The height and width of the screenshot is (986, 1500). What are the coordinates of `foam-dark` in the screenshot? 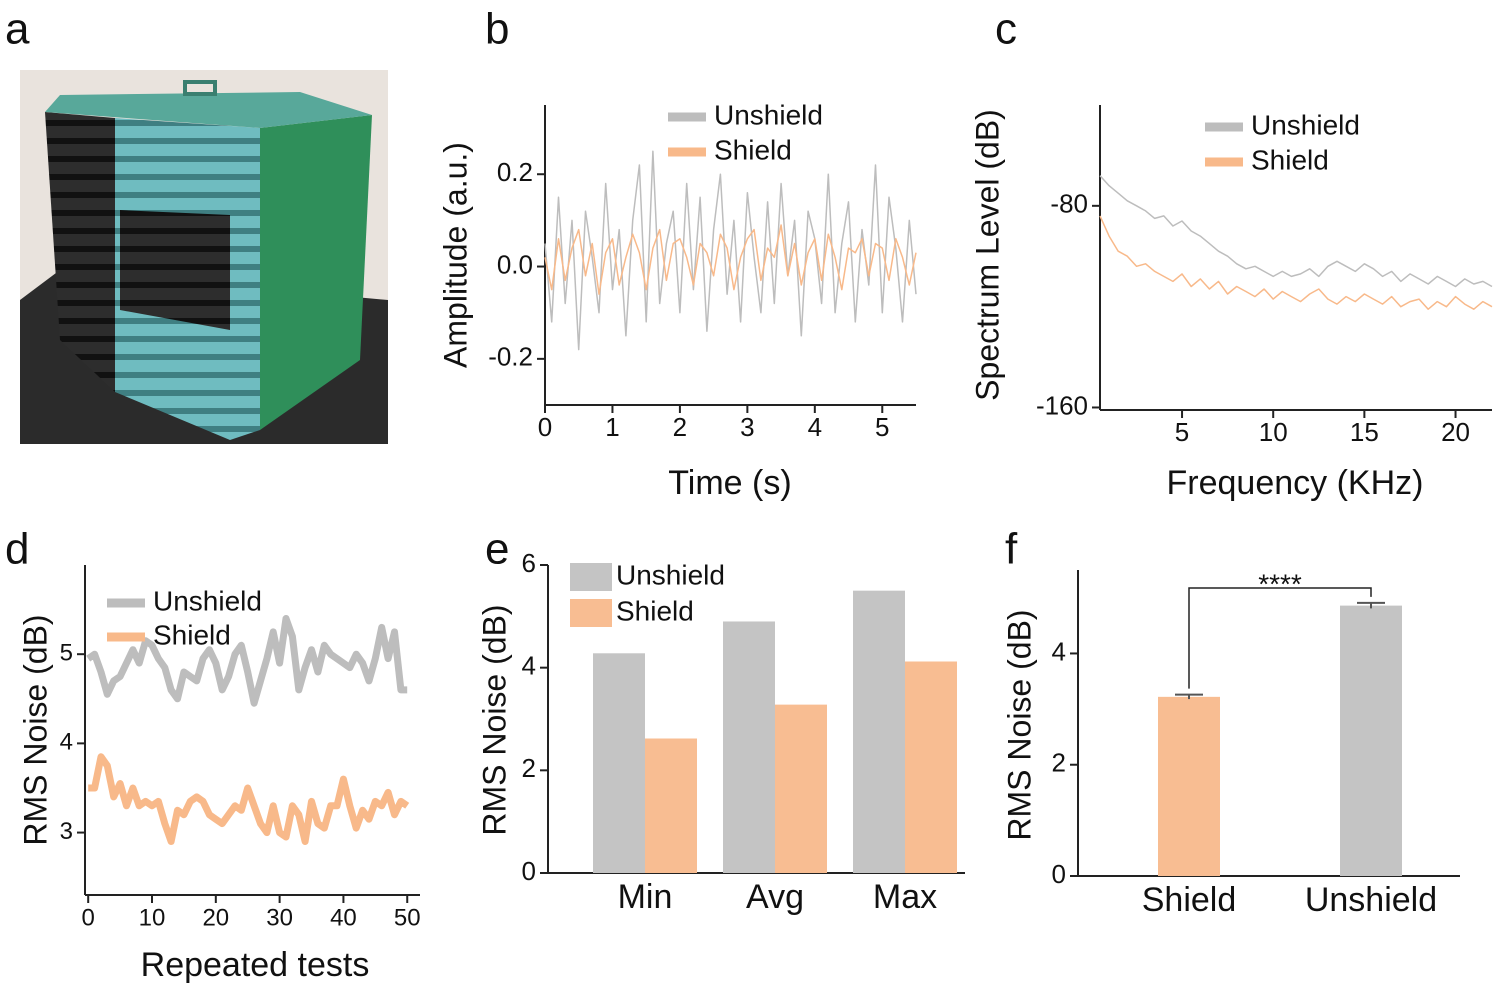 It's located at (175, 270).